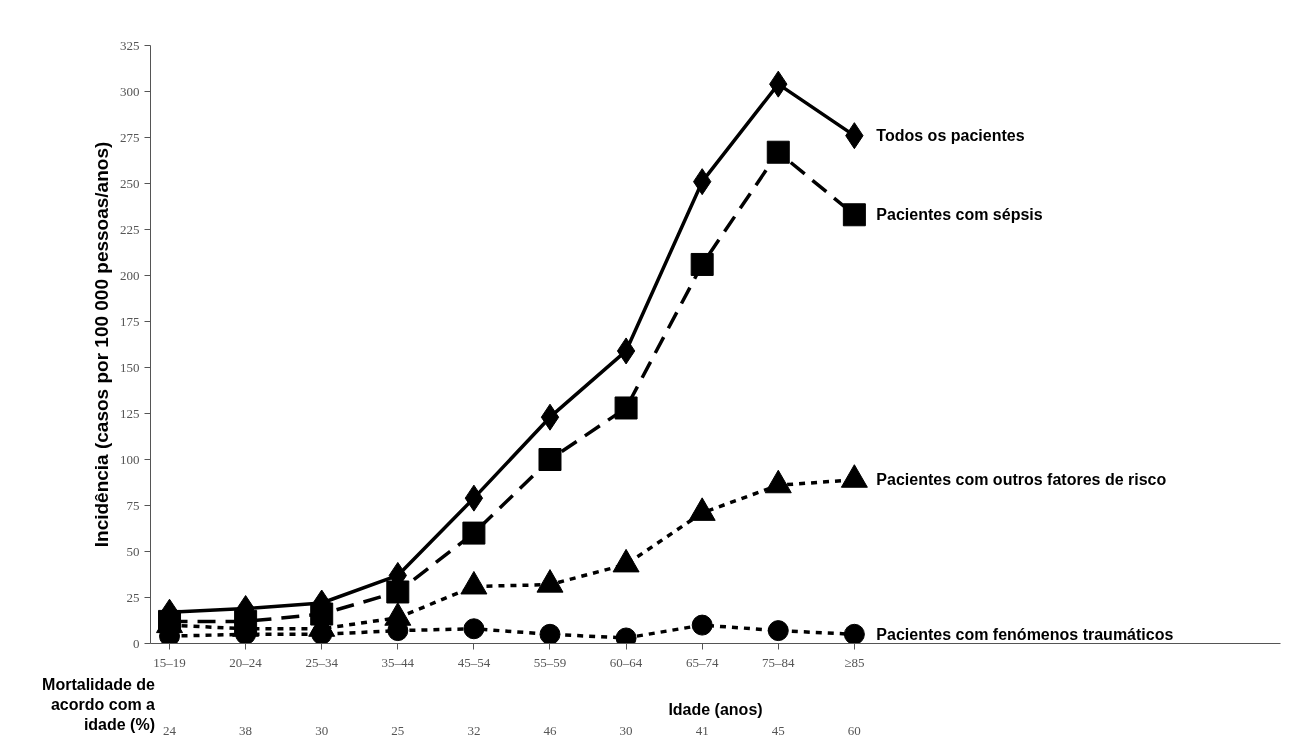  What do you see at coordinates (550, 662) in the screenshot?
I see `x-tick-label: 55–59` at bounding box center [550, 662].